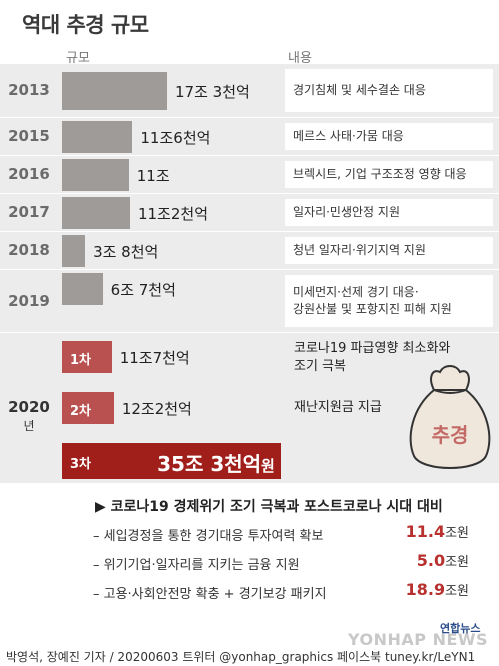 The width and height of the screenshot is (499, 666). What do you see at coordinates (81, 411) in the screenshot?
I see `round-2-name: 2차` at bounding box center [81, 411].